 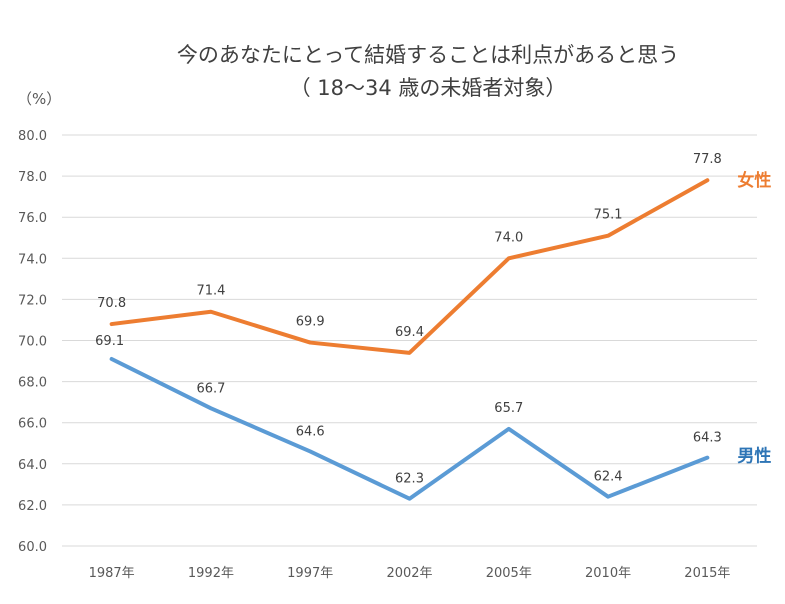 I want to click on data-label: 77.8, so click(x=707, y=159).